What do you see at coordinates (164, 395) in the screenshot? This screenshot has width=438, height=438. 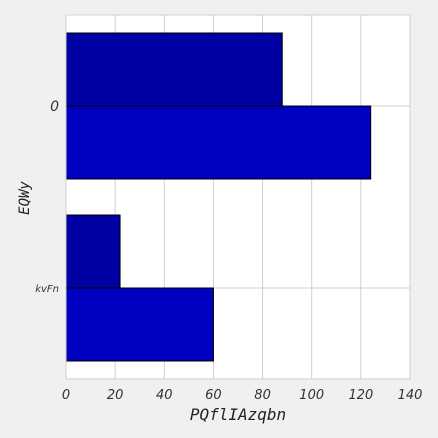 I see `x-tick-label: 40` at bounding box center [164, 395].